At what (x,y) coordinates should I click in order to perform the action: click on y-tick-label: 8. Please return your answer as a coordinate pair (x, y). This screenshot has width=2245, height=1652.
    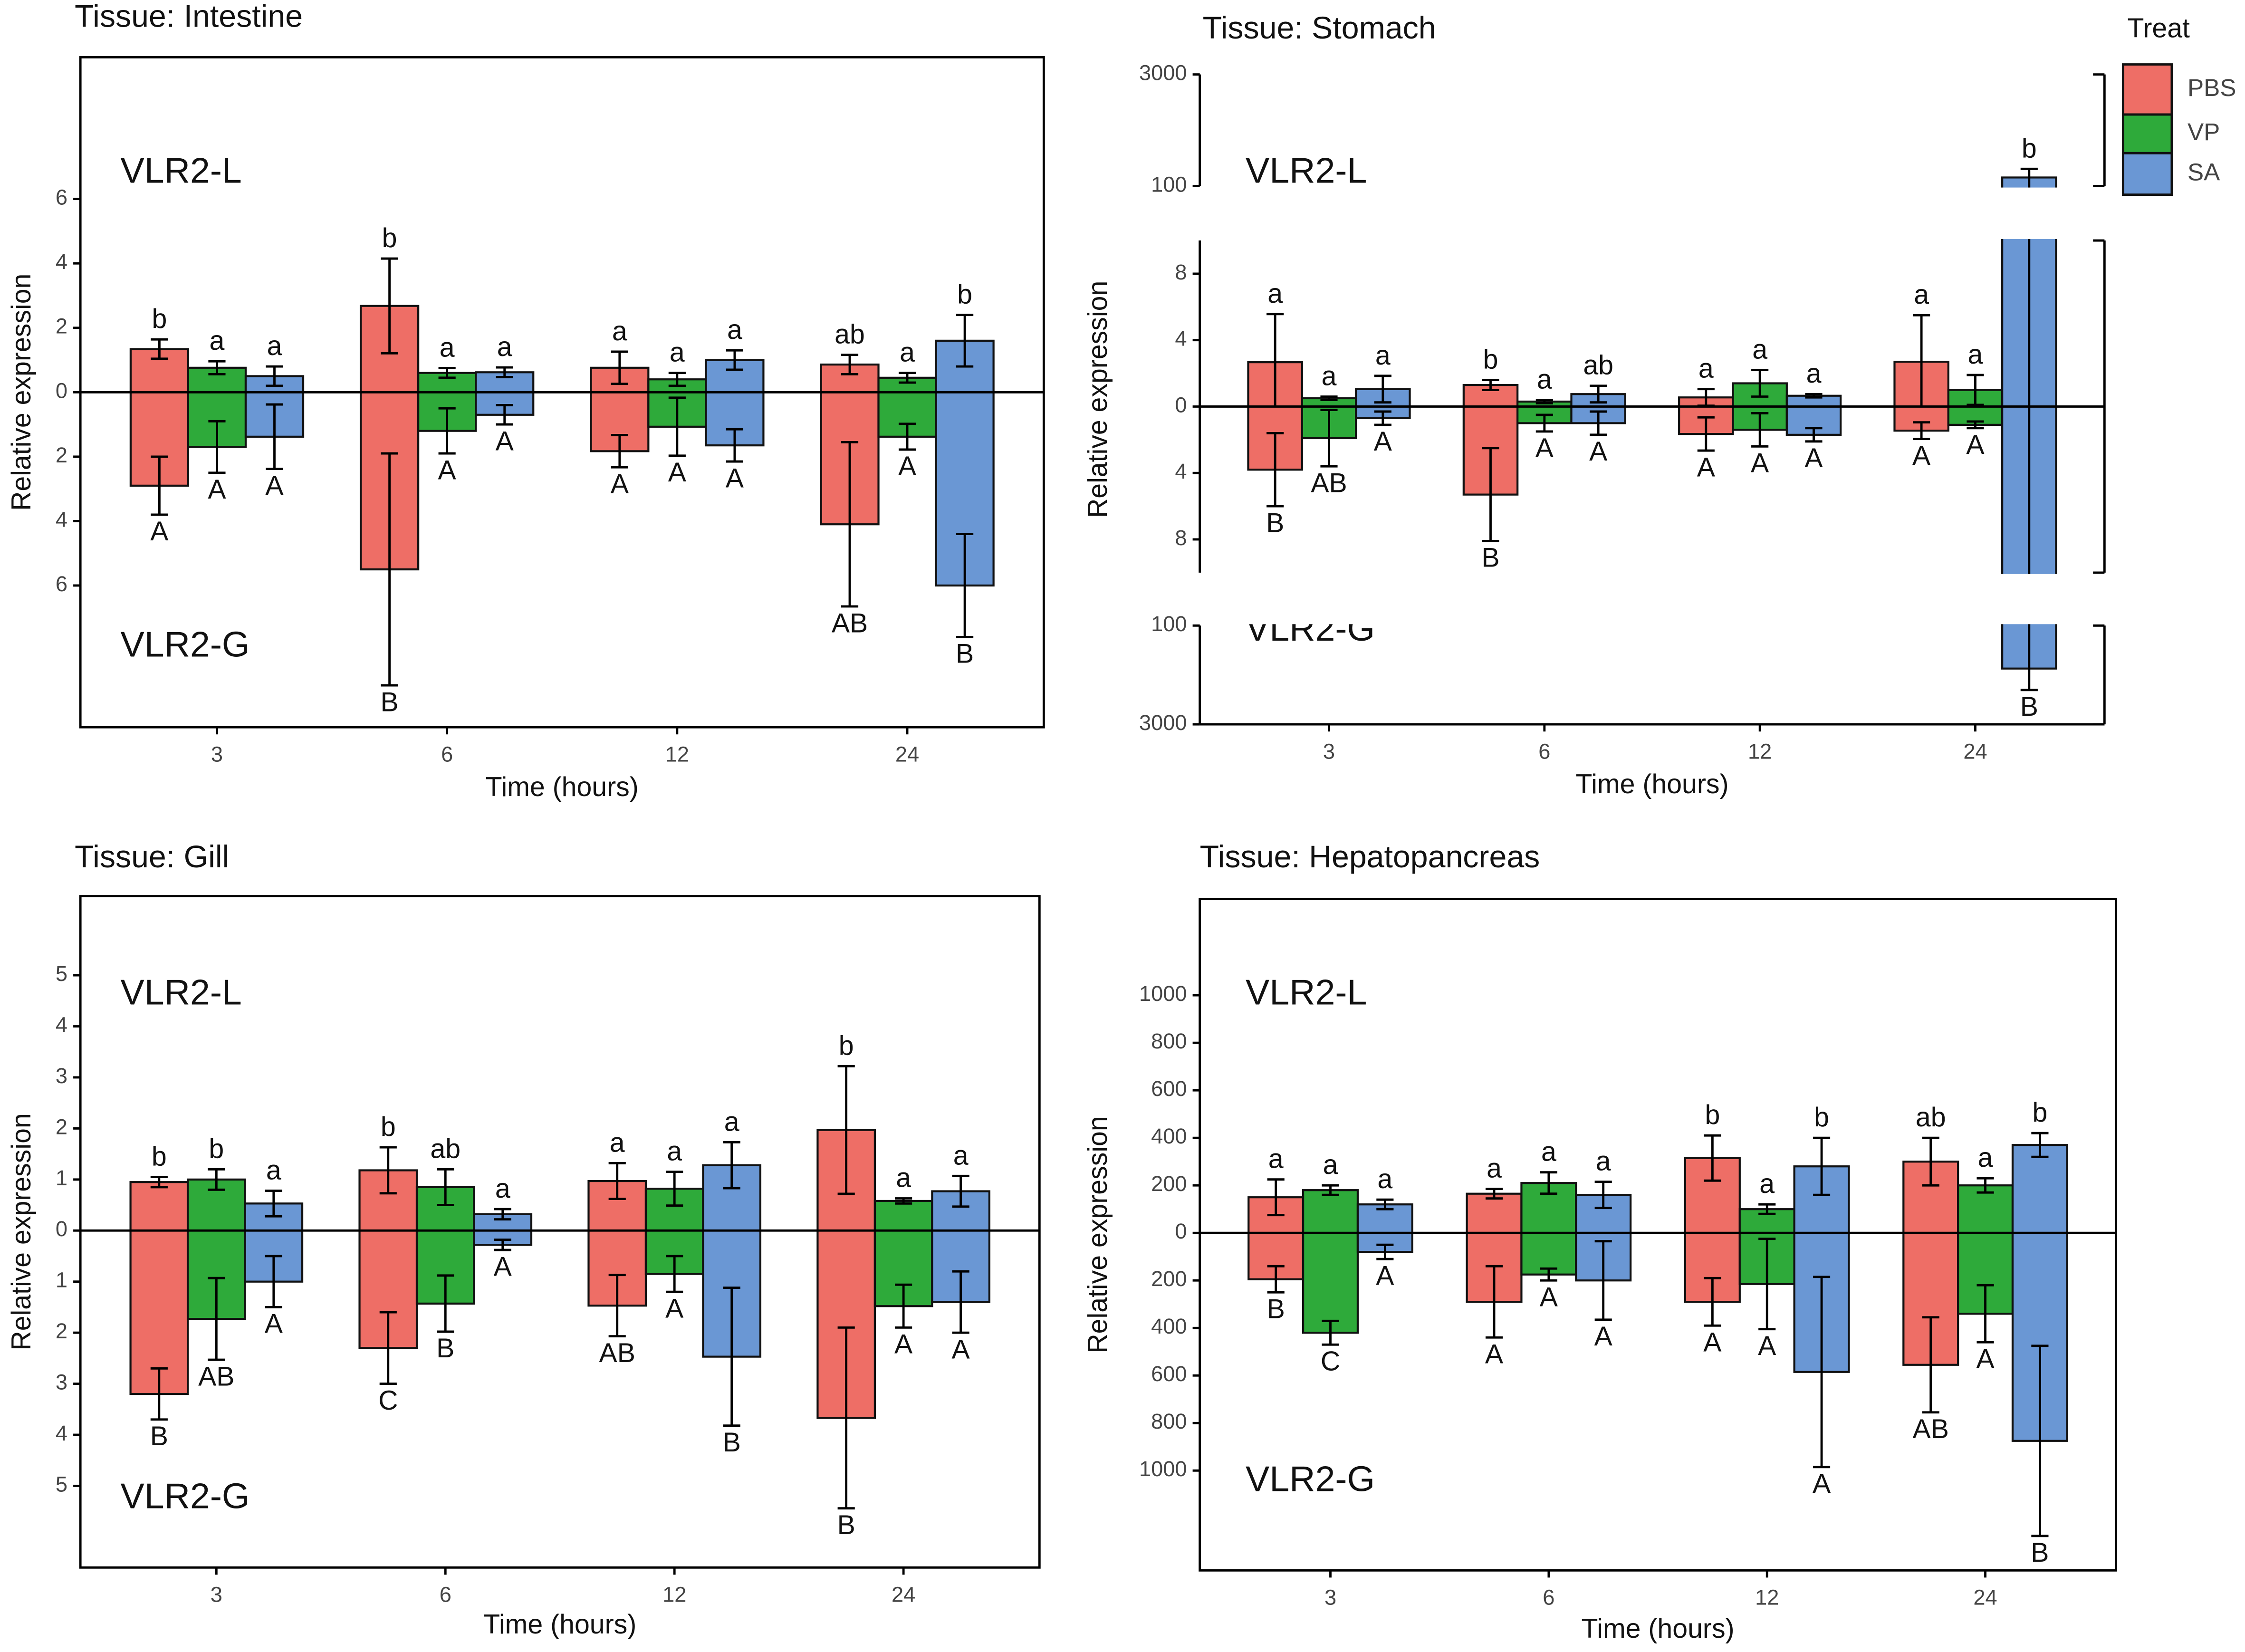
    Looking at the image, I should click on (1181, 272).